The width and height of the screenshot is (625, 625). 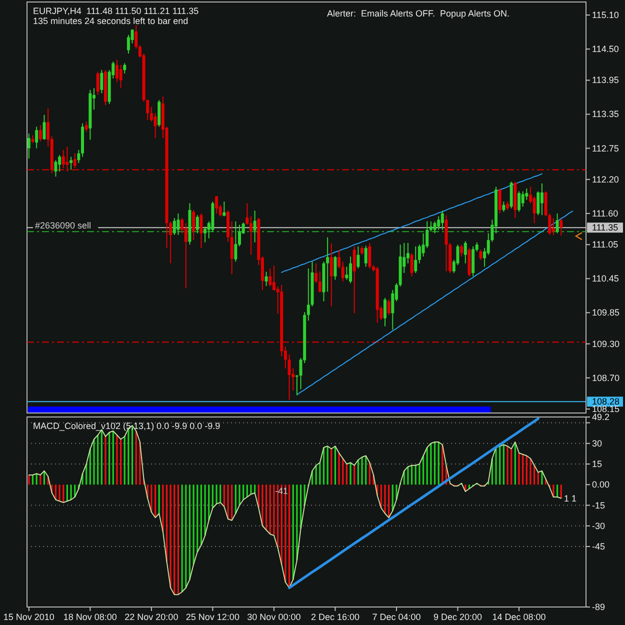 What do you see at coordinates (606, 313) in the screenshot?
I see `y-tick-label: 109.85` at bounding box center [606, 313].